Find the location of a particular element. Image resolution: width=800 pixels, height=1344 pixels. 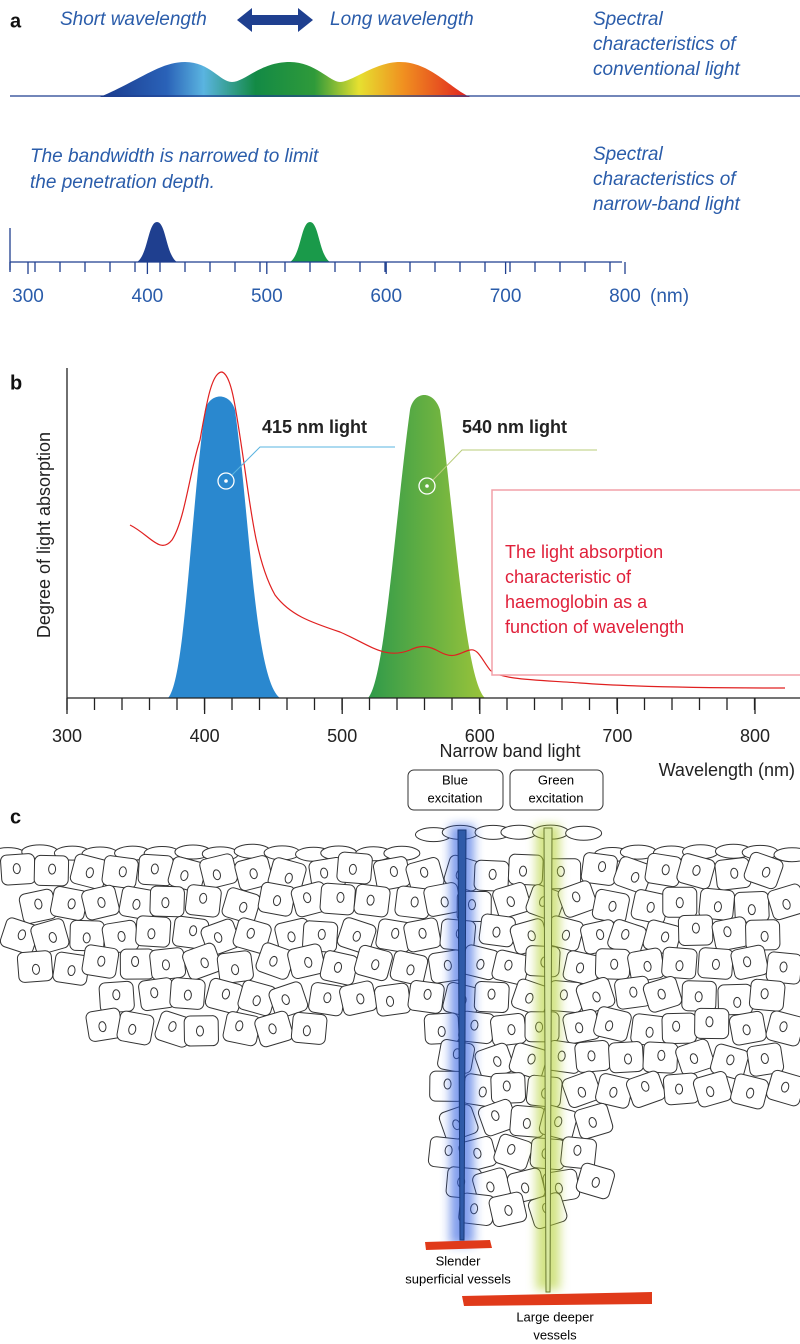

note-text: characteristic of is located at coordinates (568, 577).